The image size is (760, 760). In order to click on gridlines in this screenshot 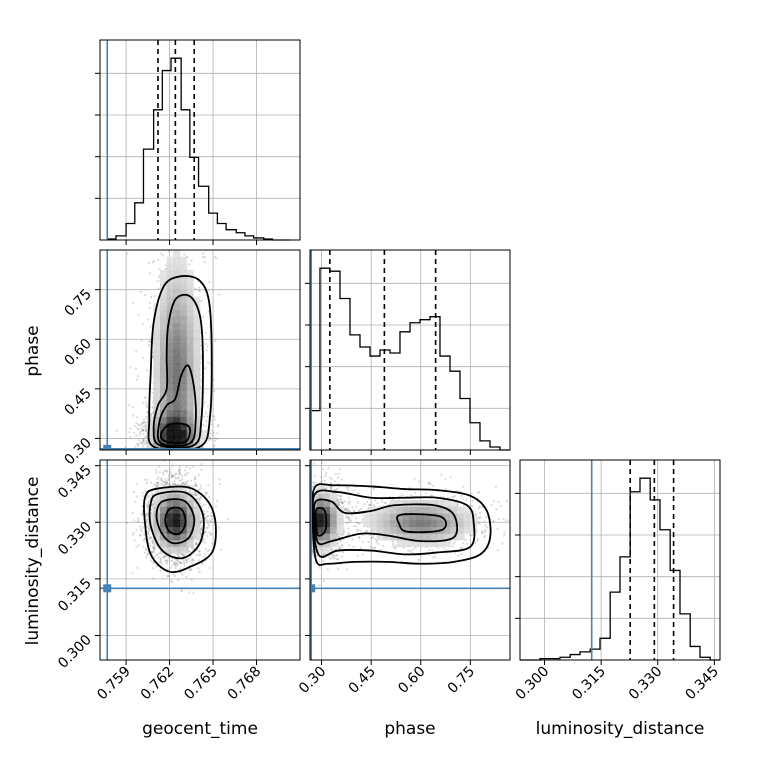, I will do `click(200, 560)`.